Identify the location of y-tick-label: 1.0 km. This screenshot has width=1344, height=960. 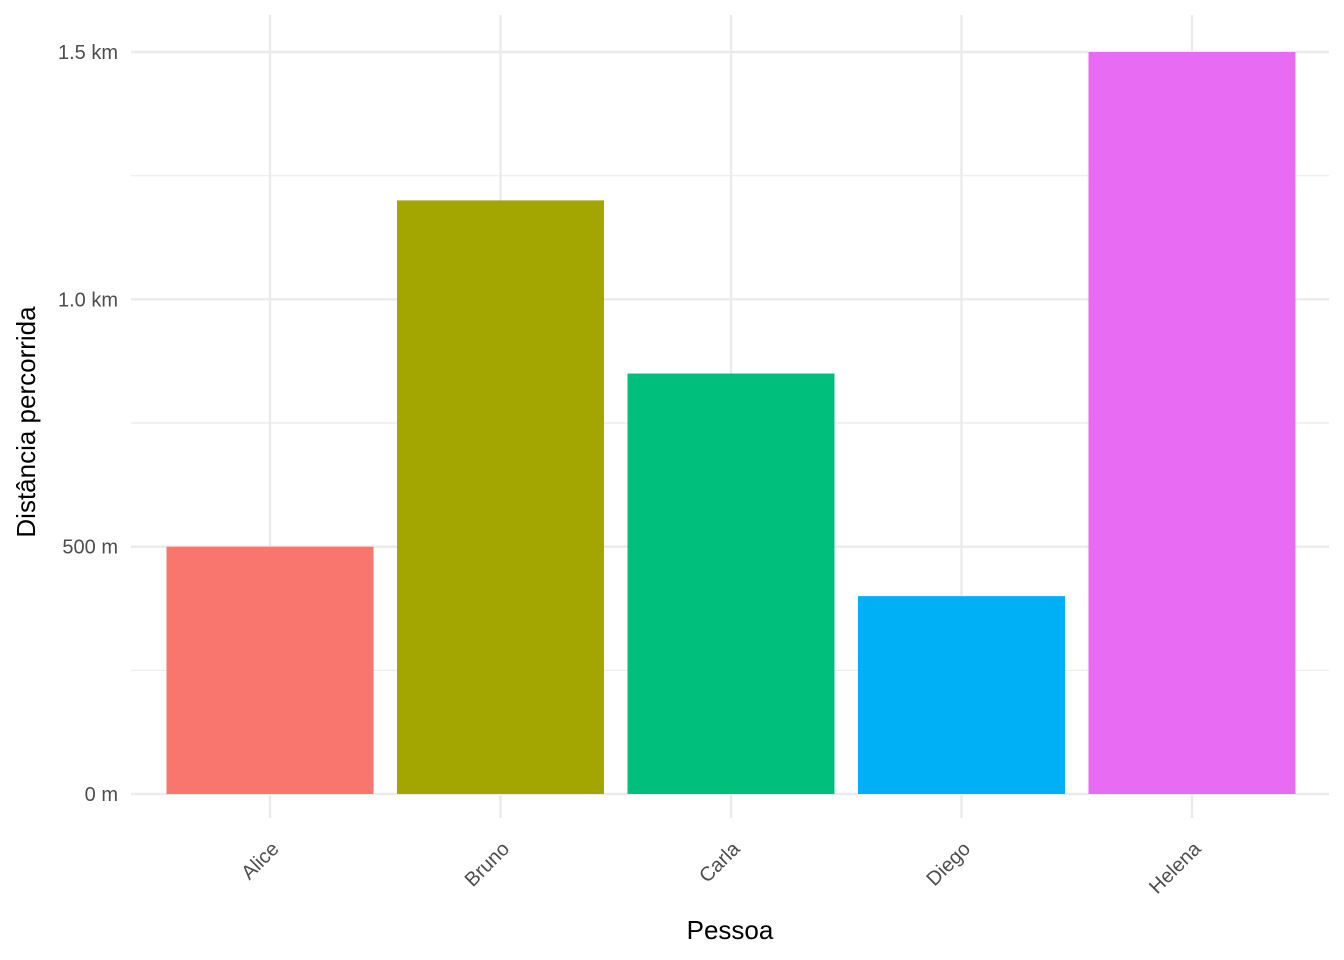
(88, 300).